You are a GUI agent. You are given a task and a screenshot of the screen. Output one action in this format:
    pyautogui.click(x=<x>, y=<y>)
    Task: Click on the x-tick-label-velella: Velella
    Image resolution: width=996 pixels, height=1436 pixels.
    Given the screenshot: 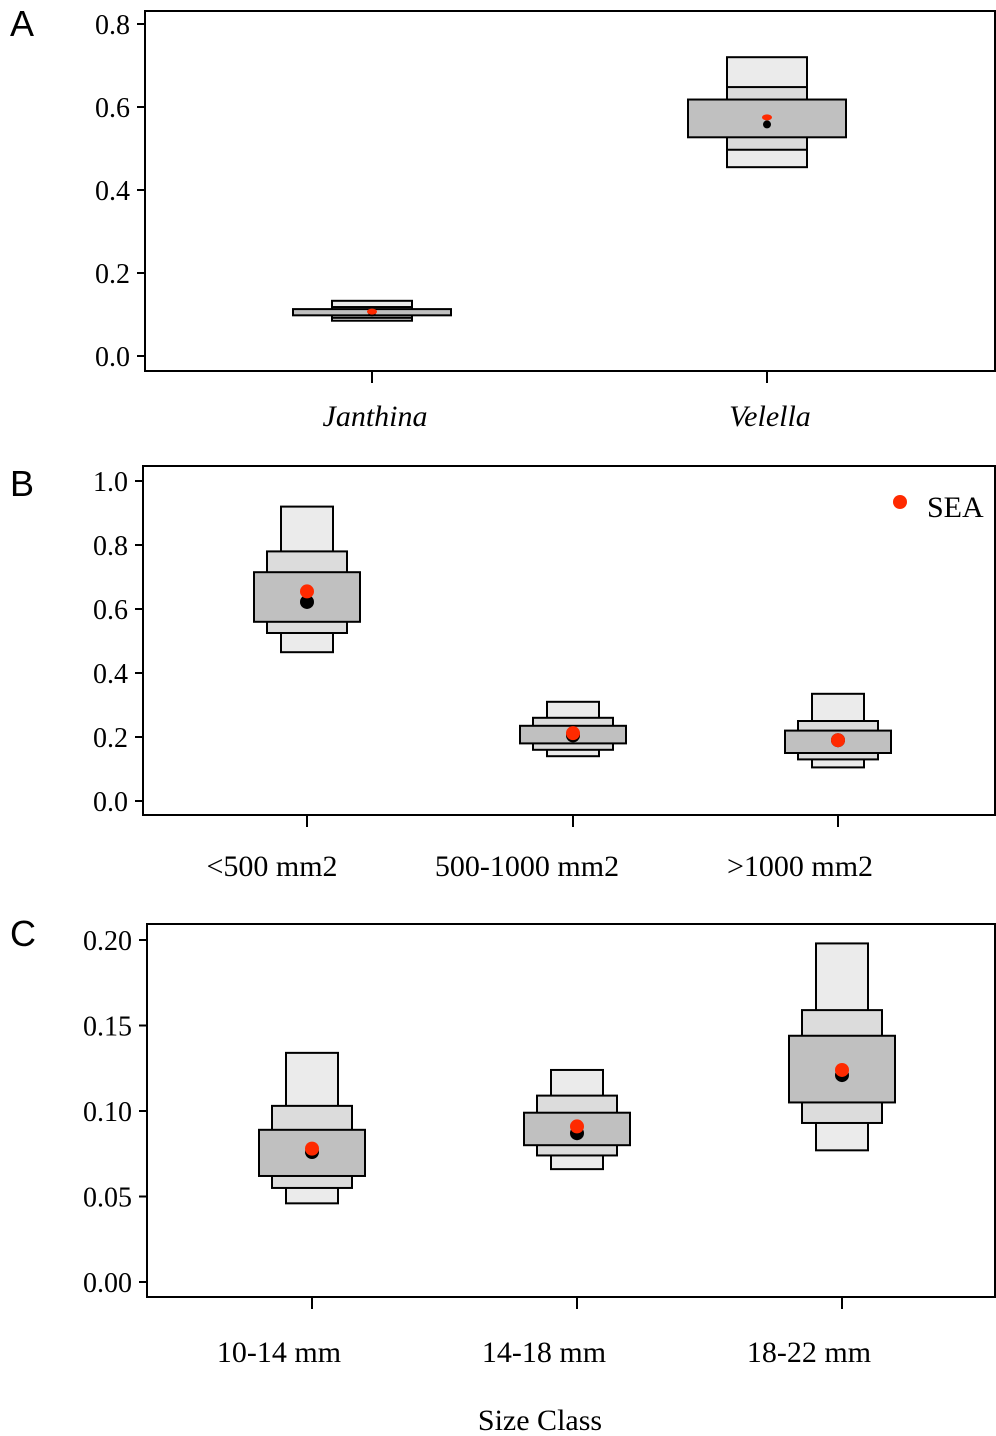 What is the action you would take?
    pyautogui.click(x=770, y=416)
    